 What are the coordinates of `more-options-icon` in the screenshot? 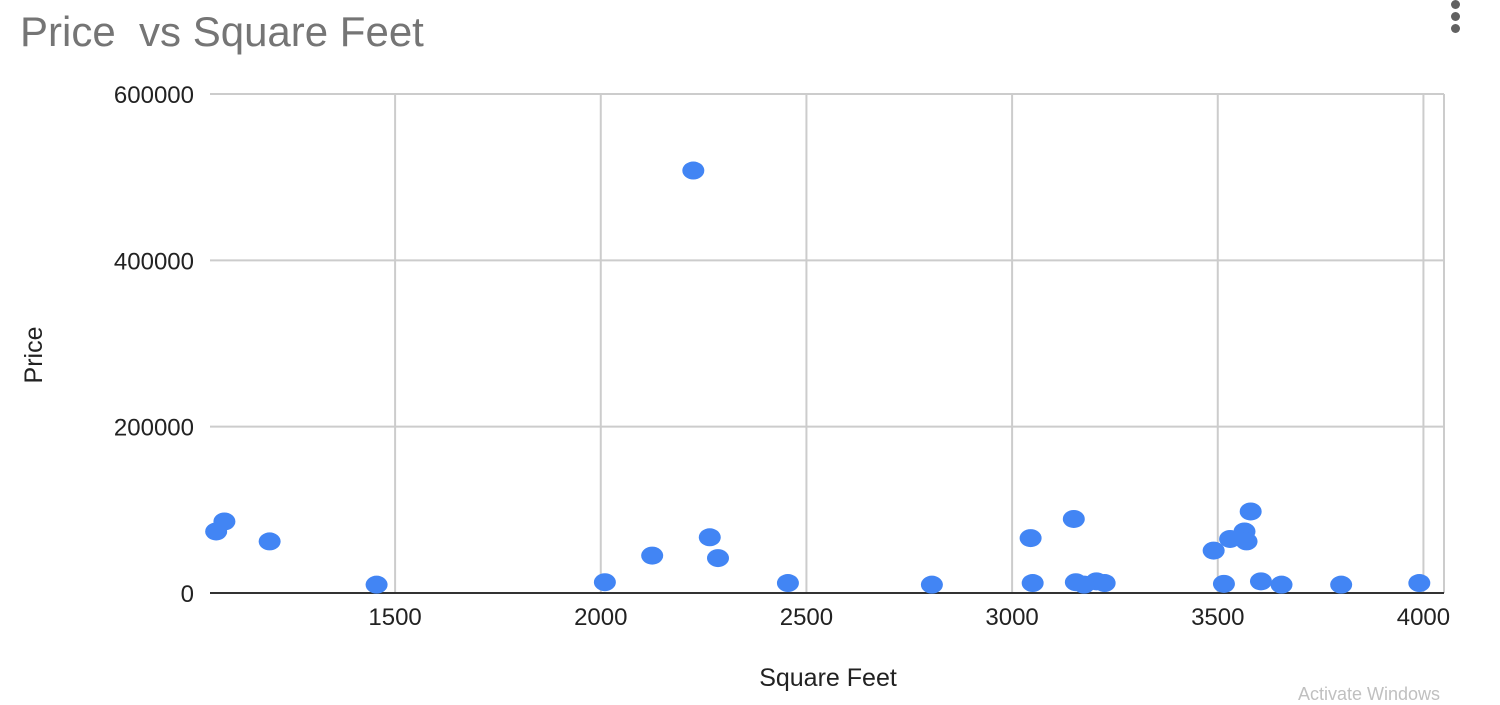 It's located at (1455, 17).